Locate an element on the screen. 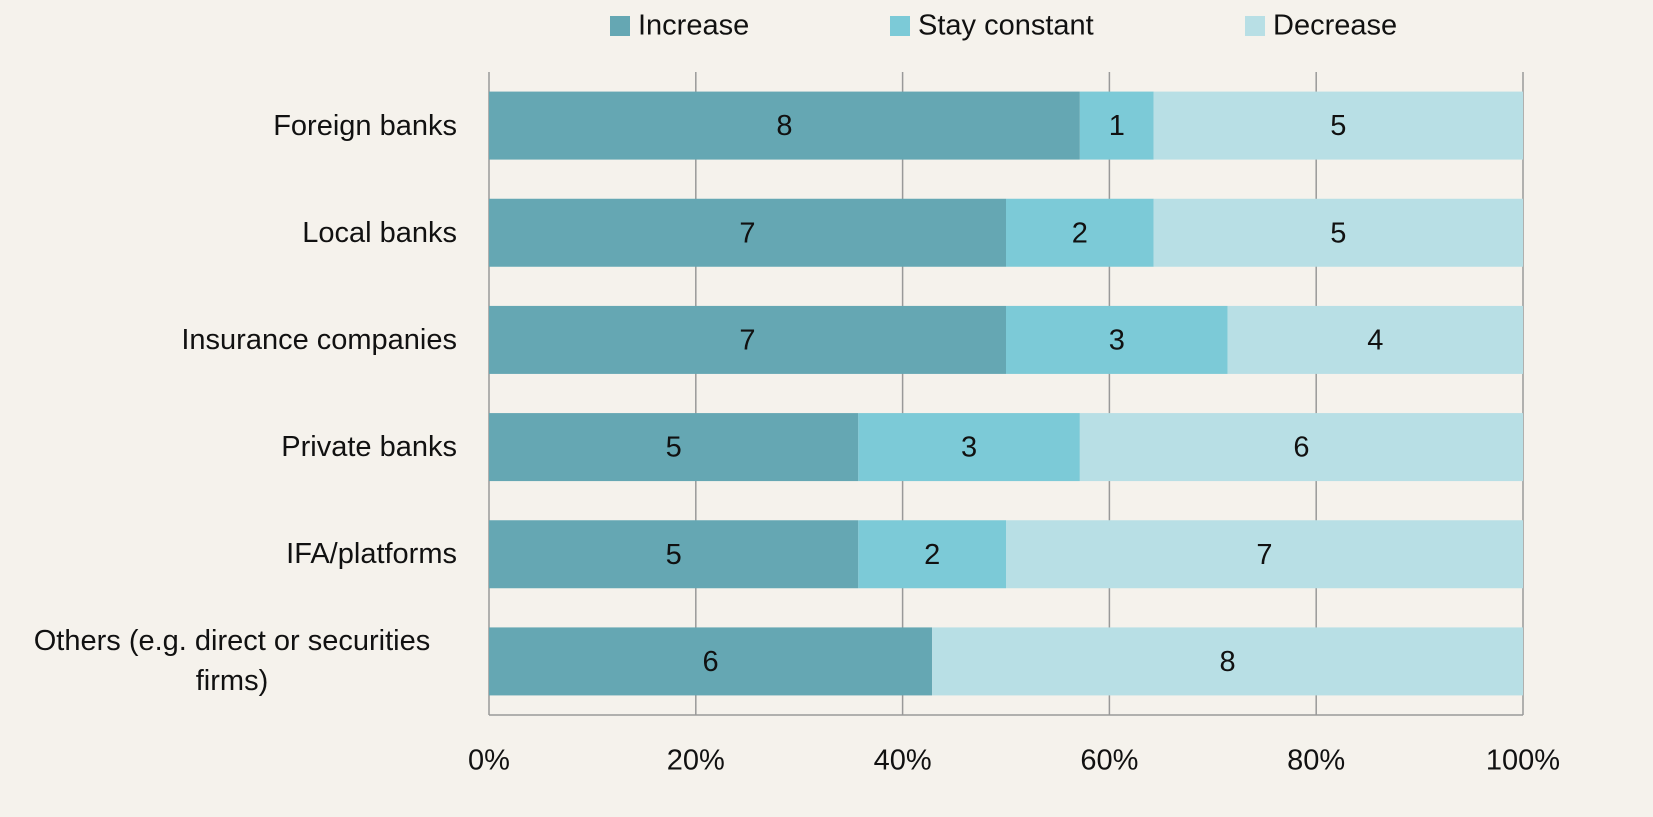 Image resolution: width=1653 pixels, height=817 pixels. data-label: 4 is located at coordinates (1375, 341).